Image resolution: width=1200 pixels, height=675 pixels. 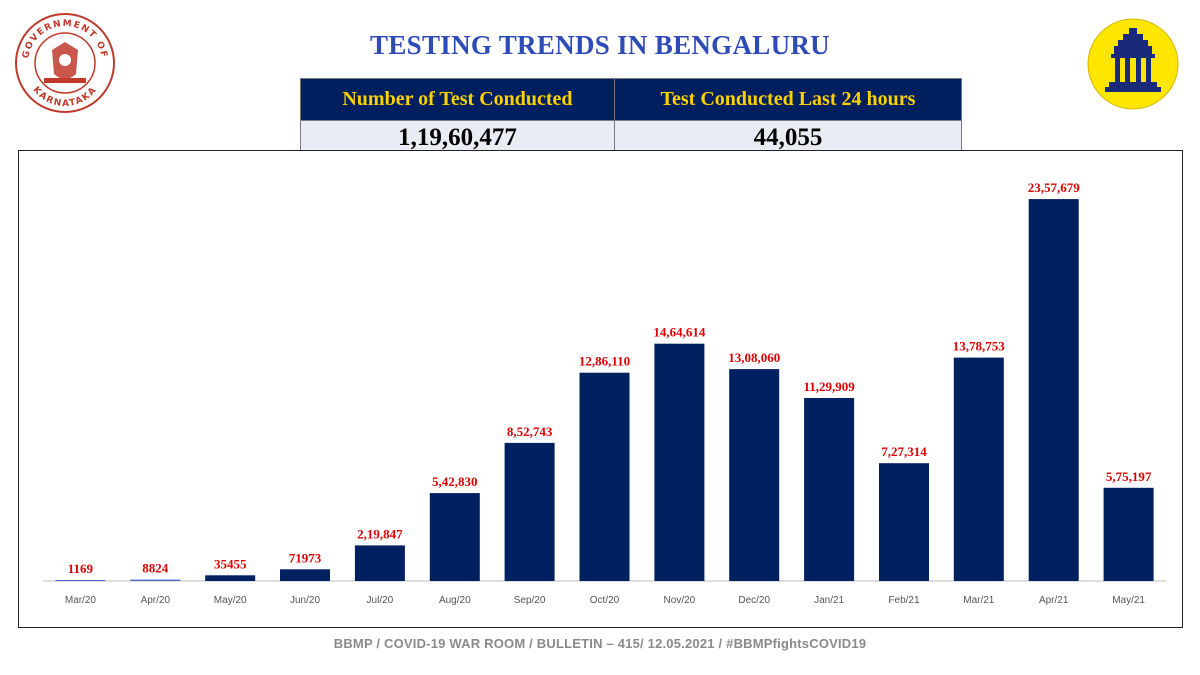 What do you see at coordinates (904, 600) in the screenshot?
I see `x-tick-Feb/21: Feb/21` at bounding box center [904, 600].